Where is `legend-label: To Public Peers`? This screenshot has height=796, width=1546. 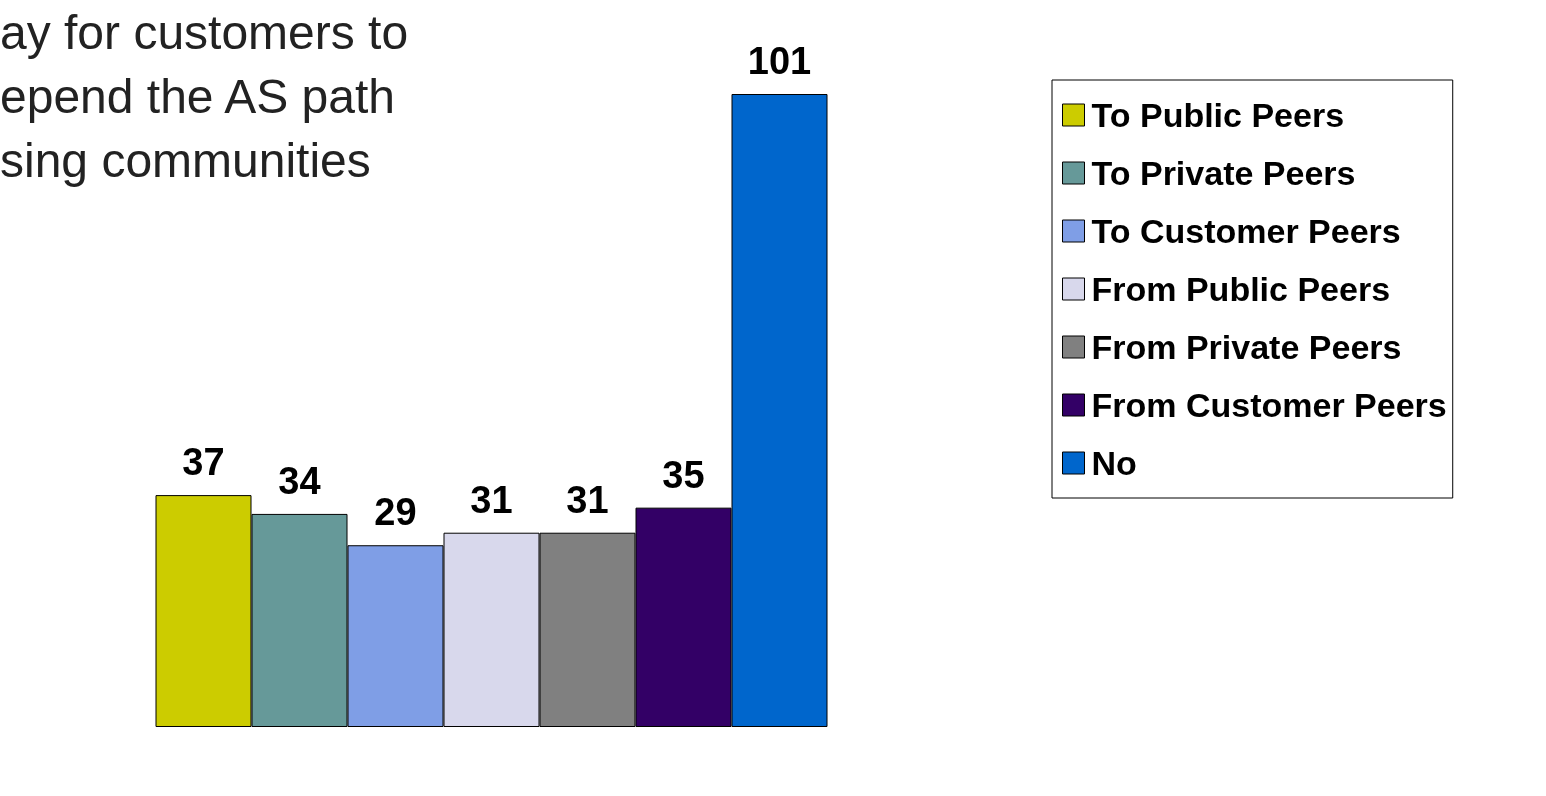
legend-label: To Public Peers is located at coordinates (1218, 115).